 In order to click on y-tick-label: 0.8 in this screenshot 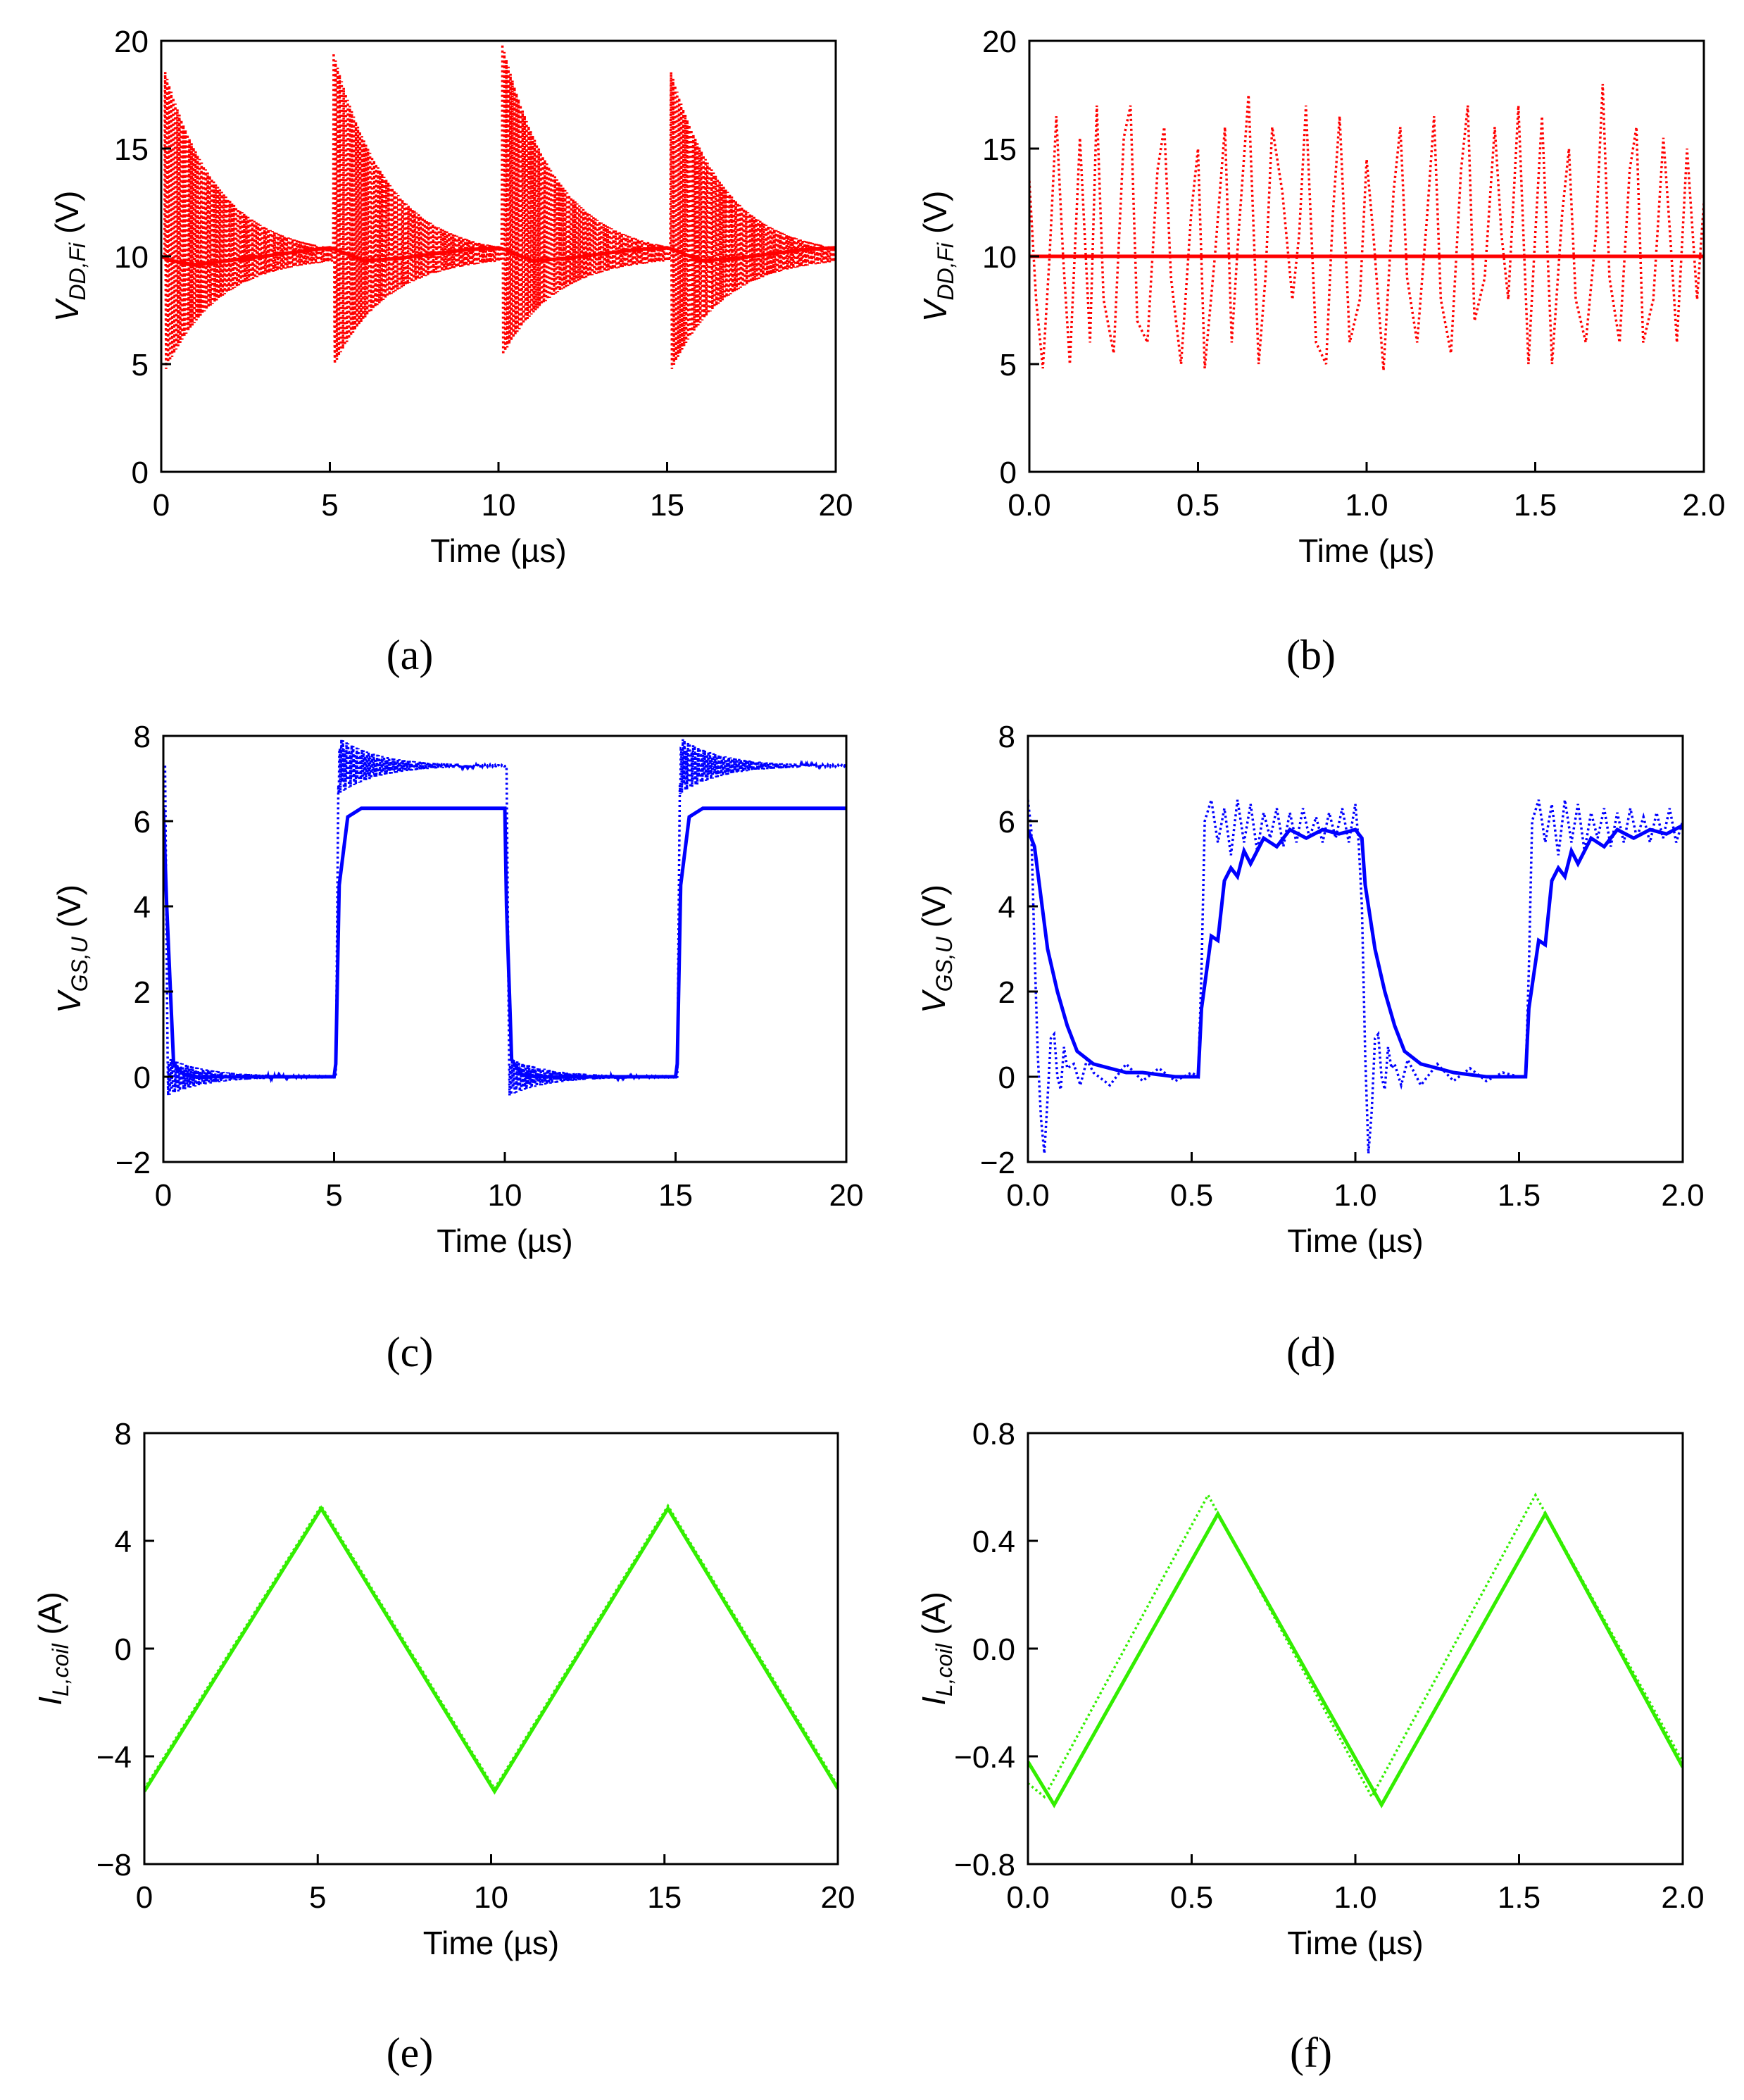, I will do `click(994, 1434)`.